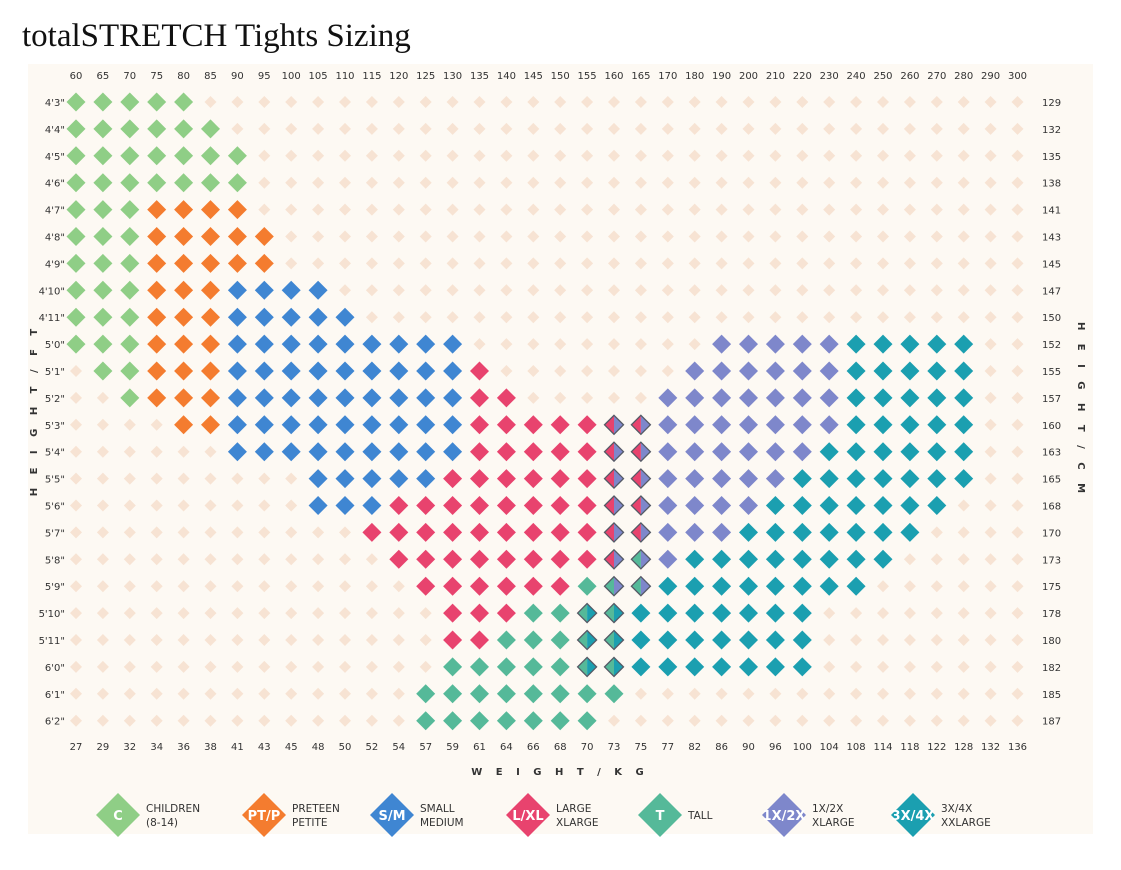 The width and height of the screenshot is (1121, 870). Describe the element at coordinates (1051, 345) in the screenshot. I see `y-right-tick-label: 152` at that location.